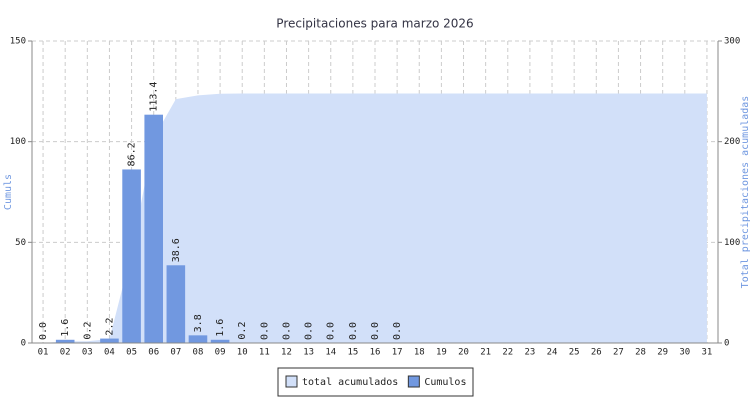 The width and height of the screenshot is (750, 400). What do you see at coordinates (330, 353) in the screenshot?
I see `x-tick-label: 14` at bounding box center [330, 353].